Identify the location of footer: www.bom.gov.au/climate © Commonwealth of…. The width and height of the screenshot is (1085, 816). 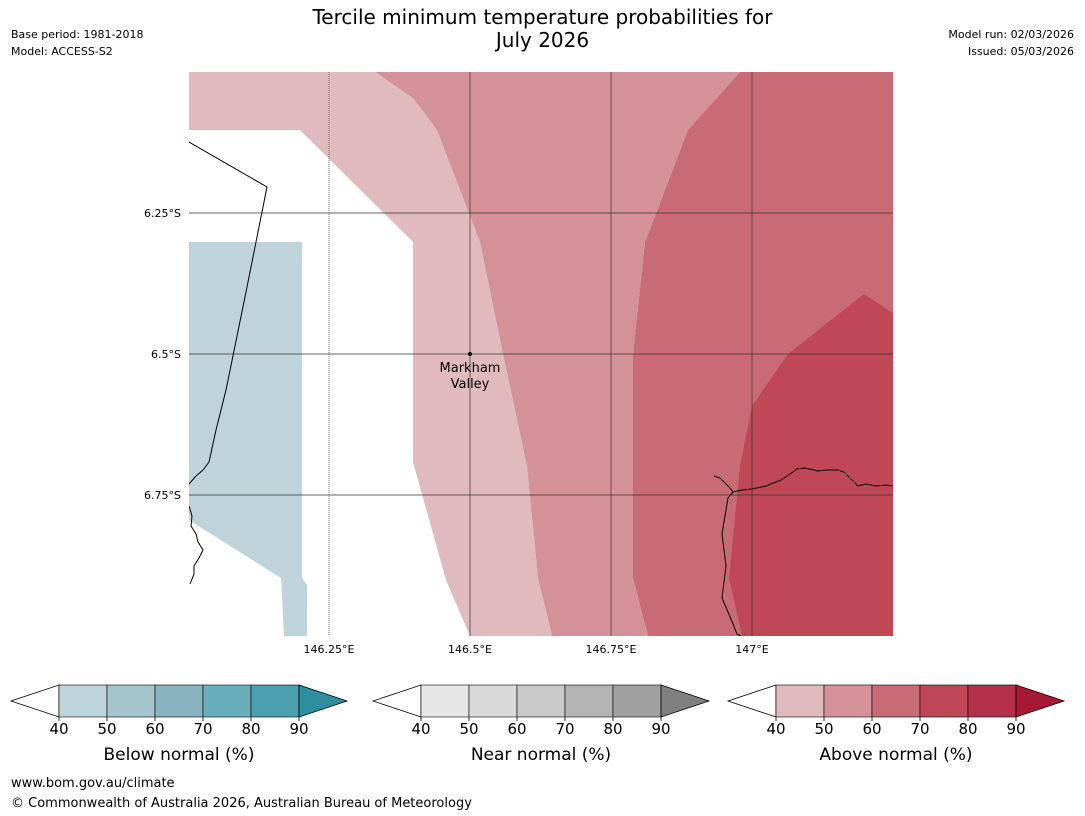
(241, 794).